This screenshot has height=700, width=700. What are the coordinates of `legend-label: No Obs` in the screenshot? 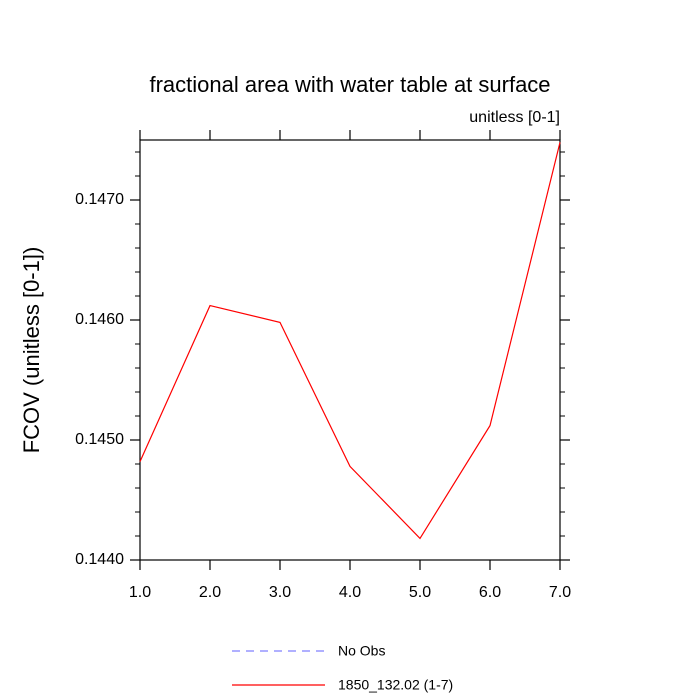 It's located at (361, 651).